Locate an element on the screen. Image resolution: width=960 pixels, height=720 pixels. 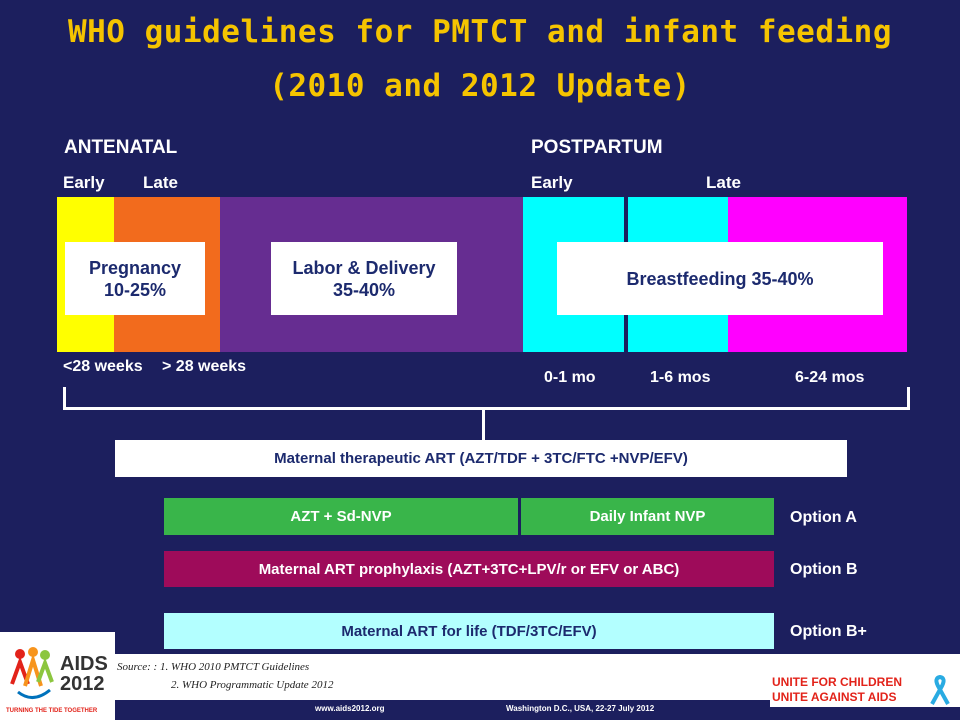
tick-0-1-mo: 0-1 mo is located at coordinates (570, 377).